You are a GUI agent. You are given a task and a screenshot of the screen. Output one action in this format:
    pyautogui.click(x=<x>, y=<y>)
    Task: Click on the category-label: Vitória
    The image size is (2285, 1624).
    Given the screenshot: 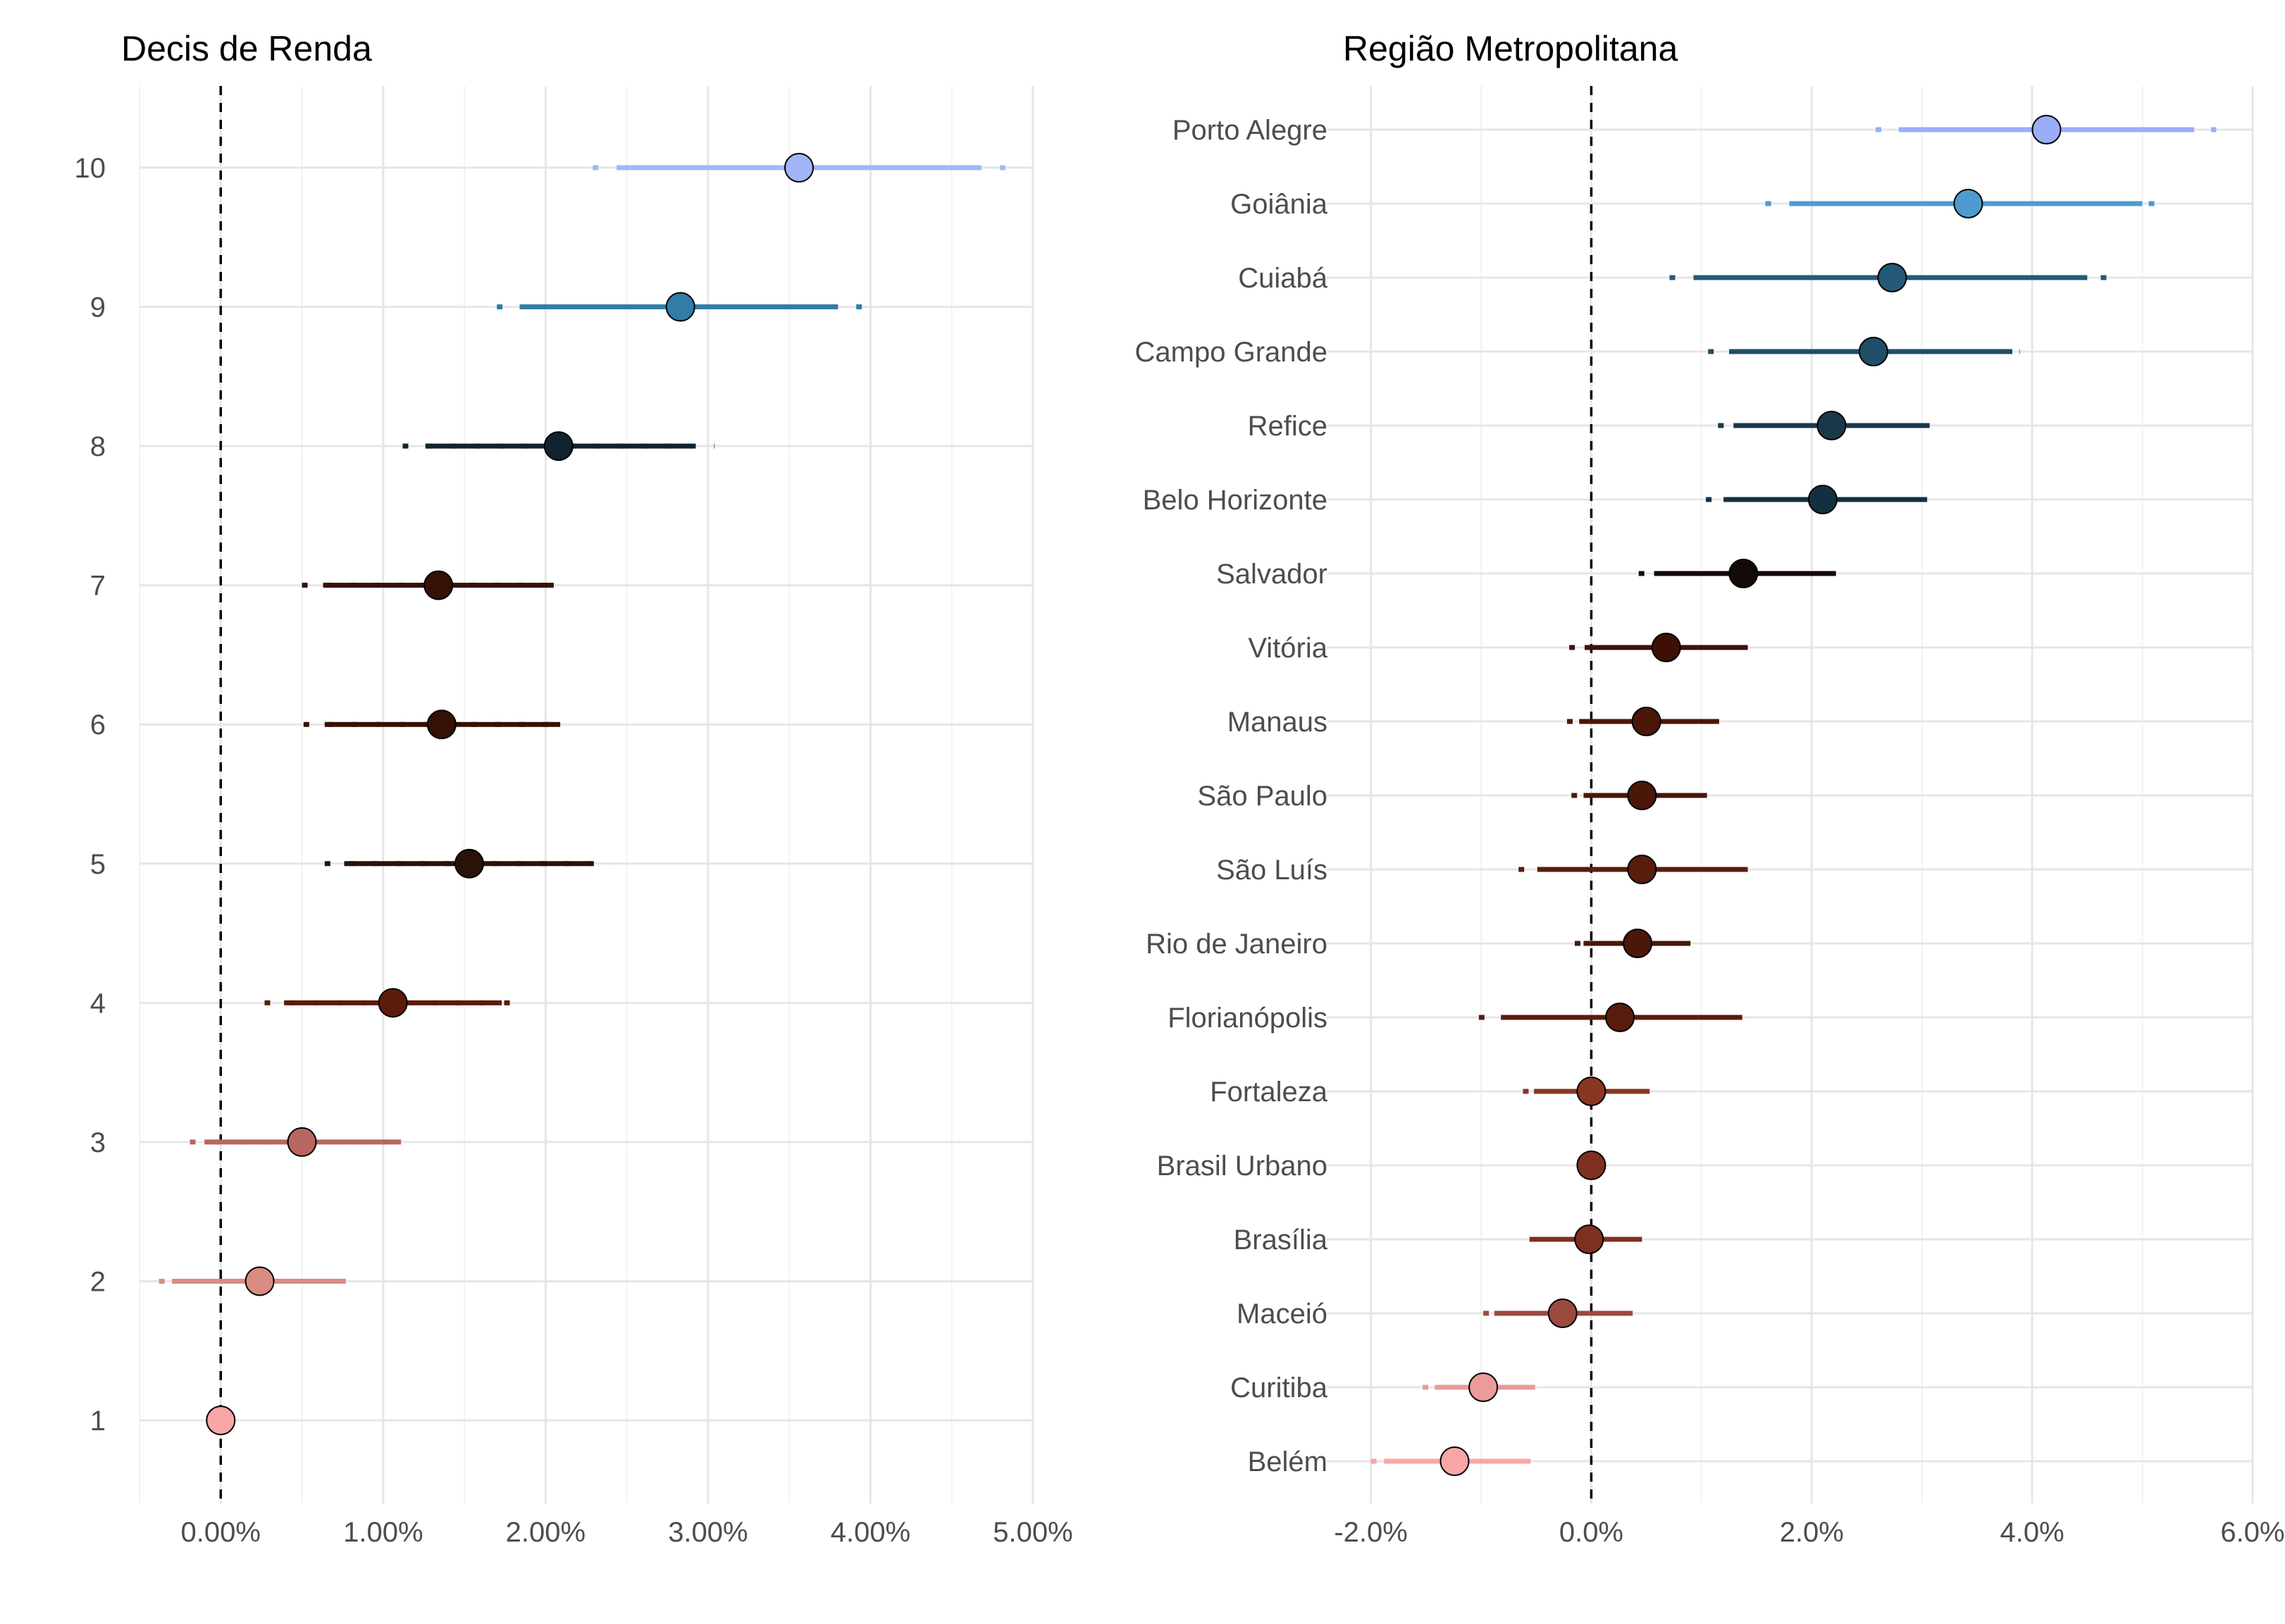 What is the action you would take?
    pyautogui.click(x=1287, y=648)
    